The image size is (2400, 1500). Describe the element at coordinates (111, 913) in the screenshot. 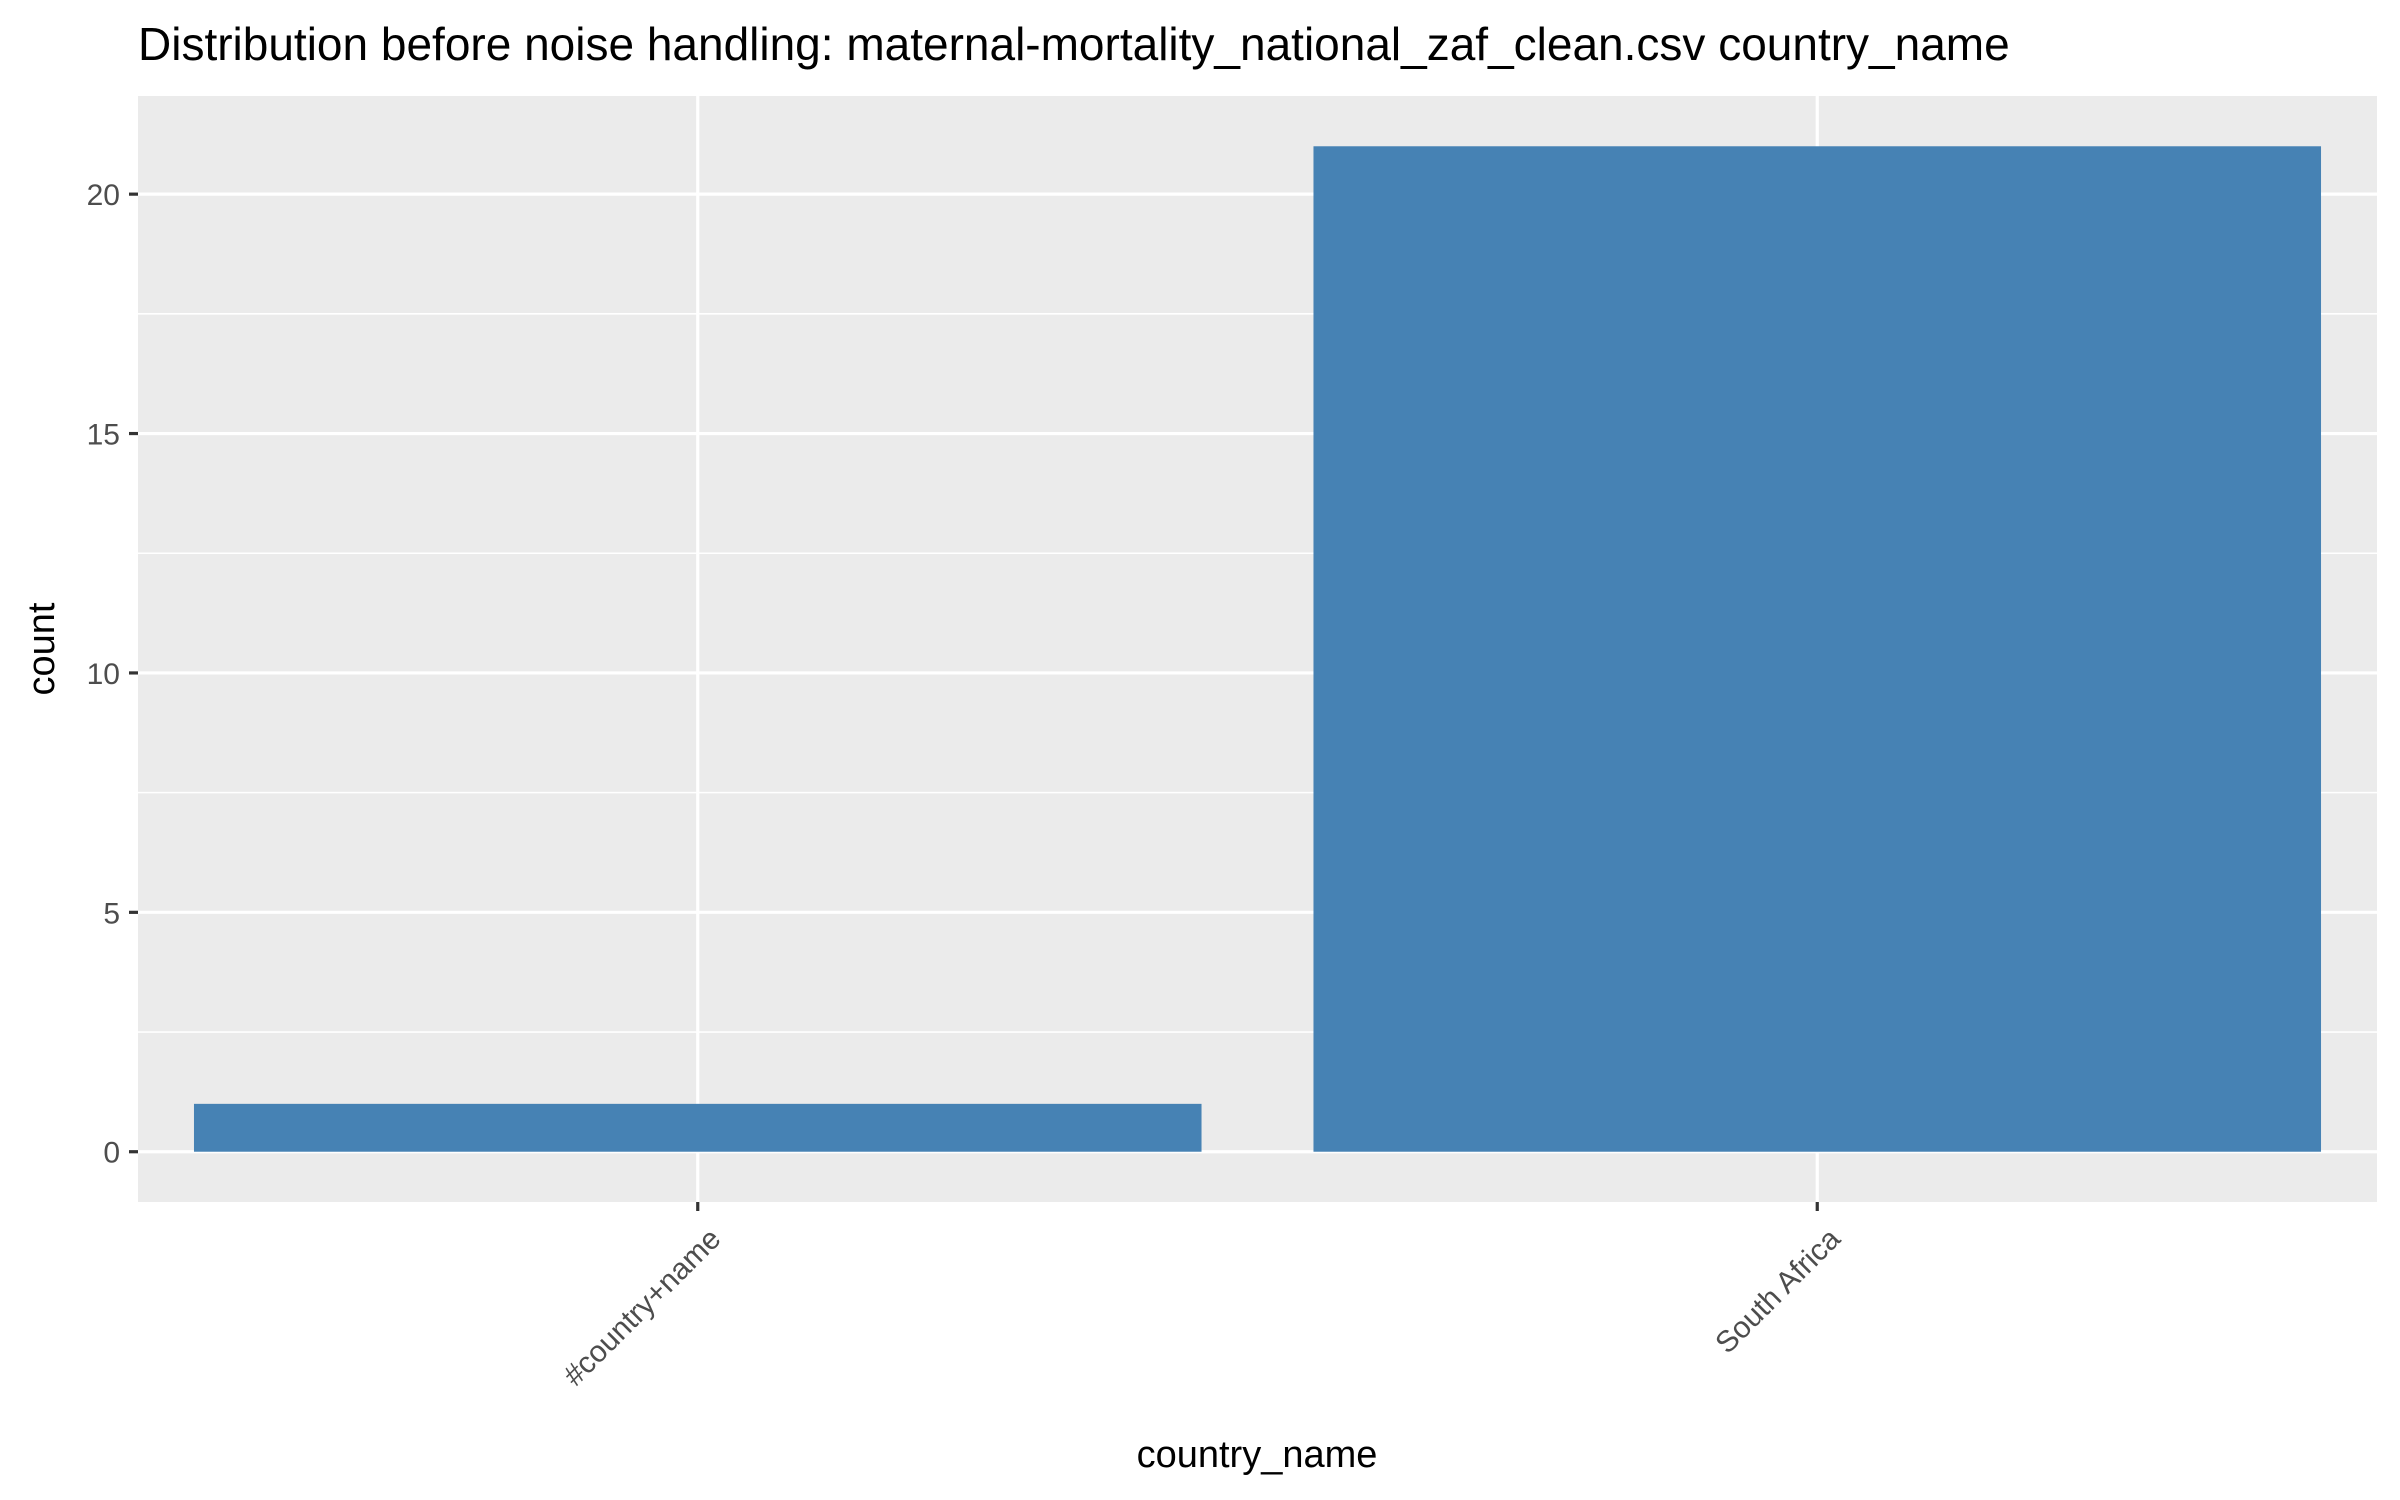

I see `y-tick-label: 5` at that location.